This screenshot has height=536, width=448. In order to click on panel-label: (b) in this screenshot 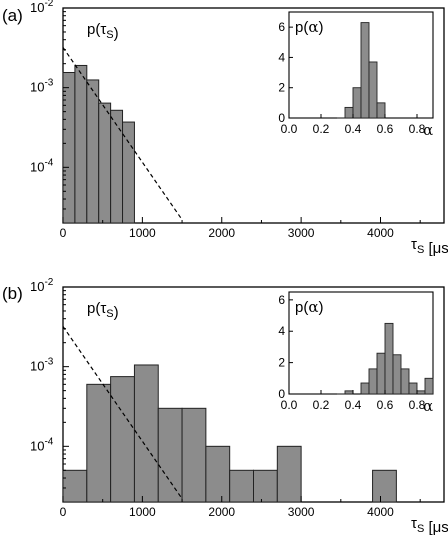, I will do `click(12, 293)`.